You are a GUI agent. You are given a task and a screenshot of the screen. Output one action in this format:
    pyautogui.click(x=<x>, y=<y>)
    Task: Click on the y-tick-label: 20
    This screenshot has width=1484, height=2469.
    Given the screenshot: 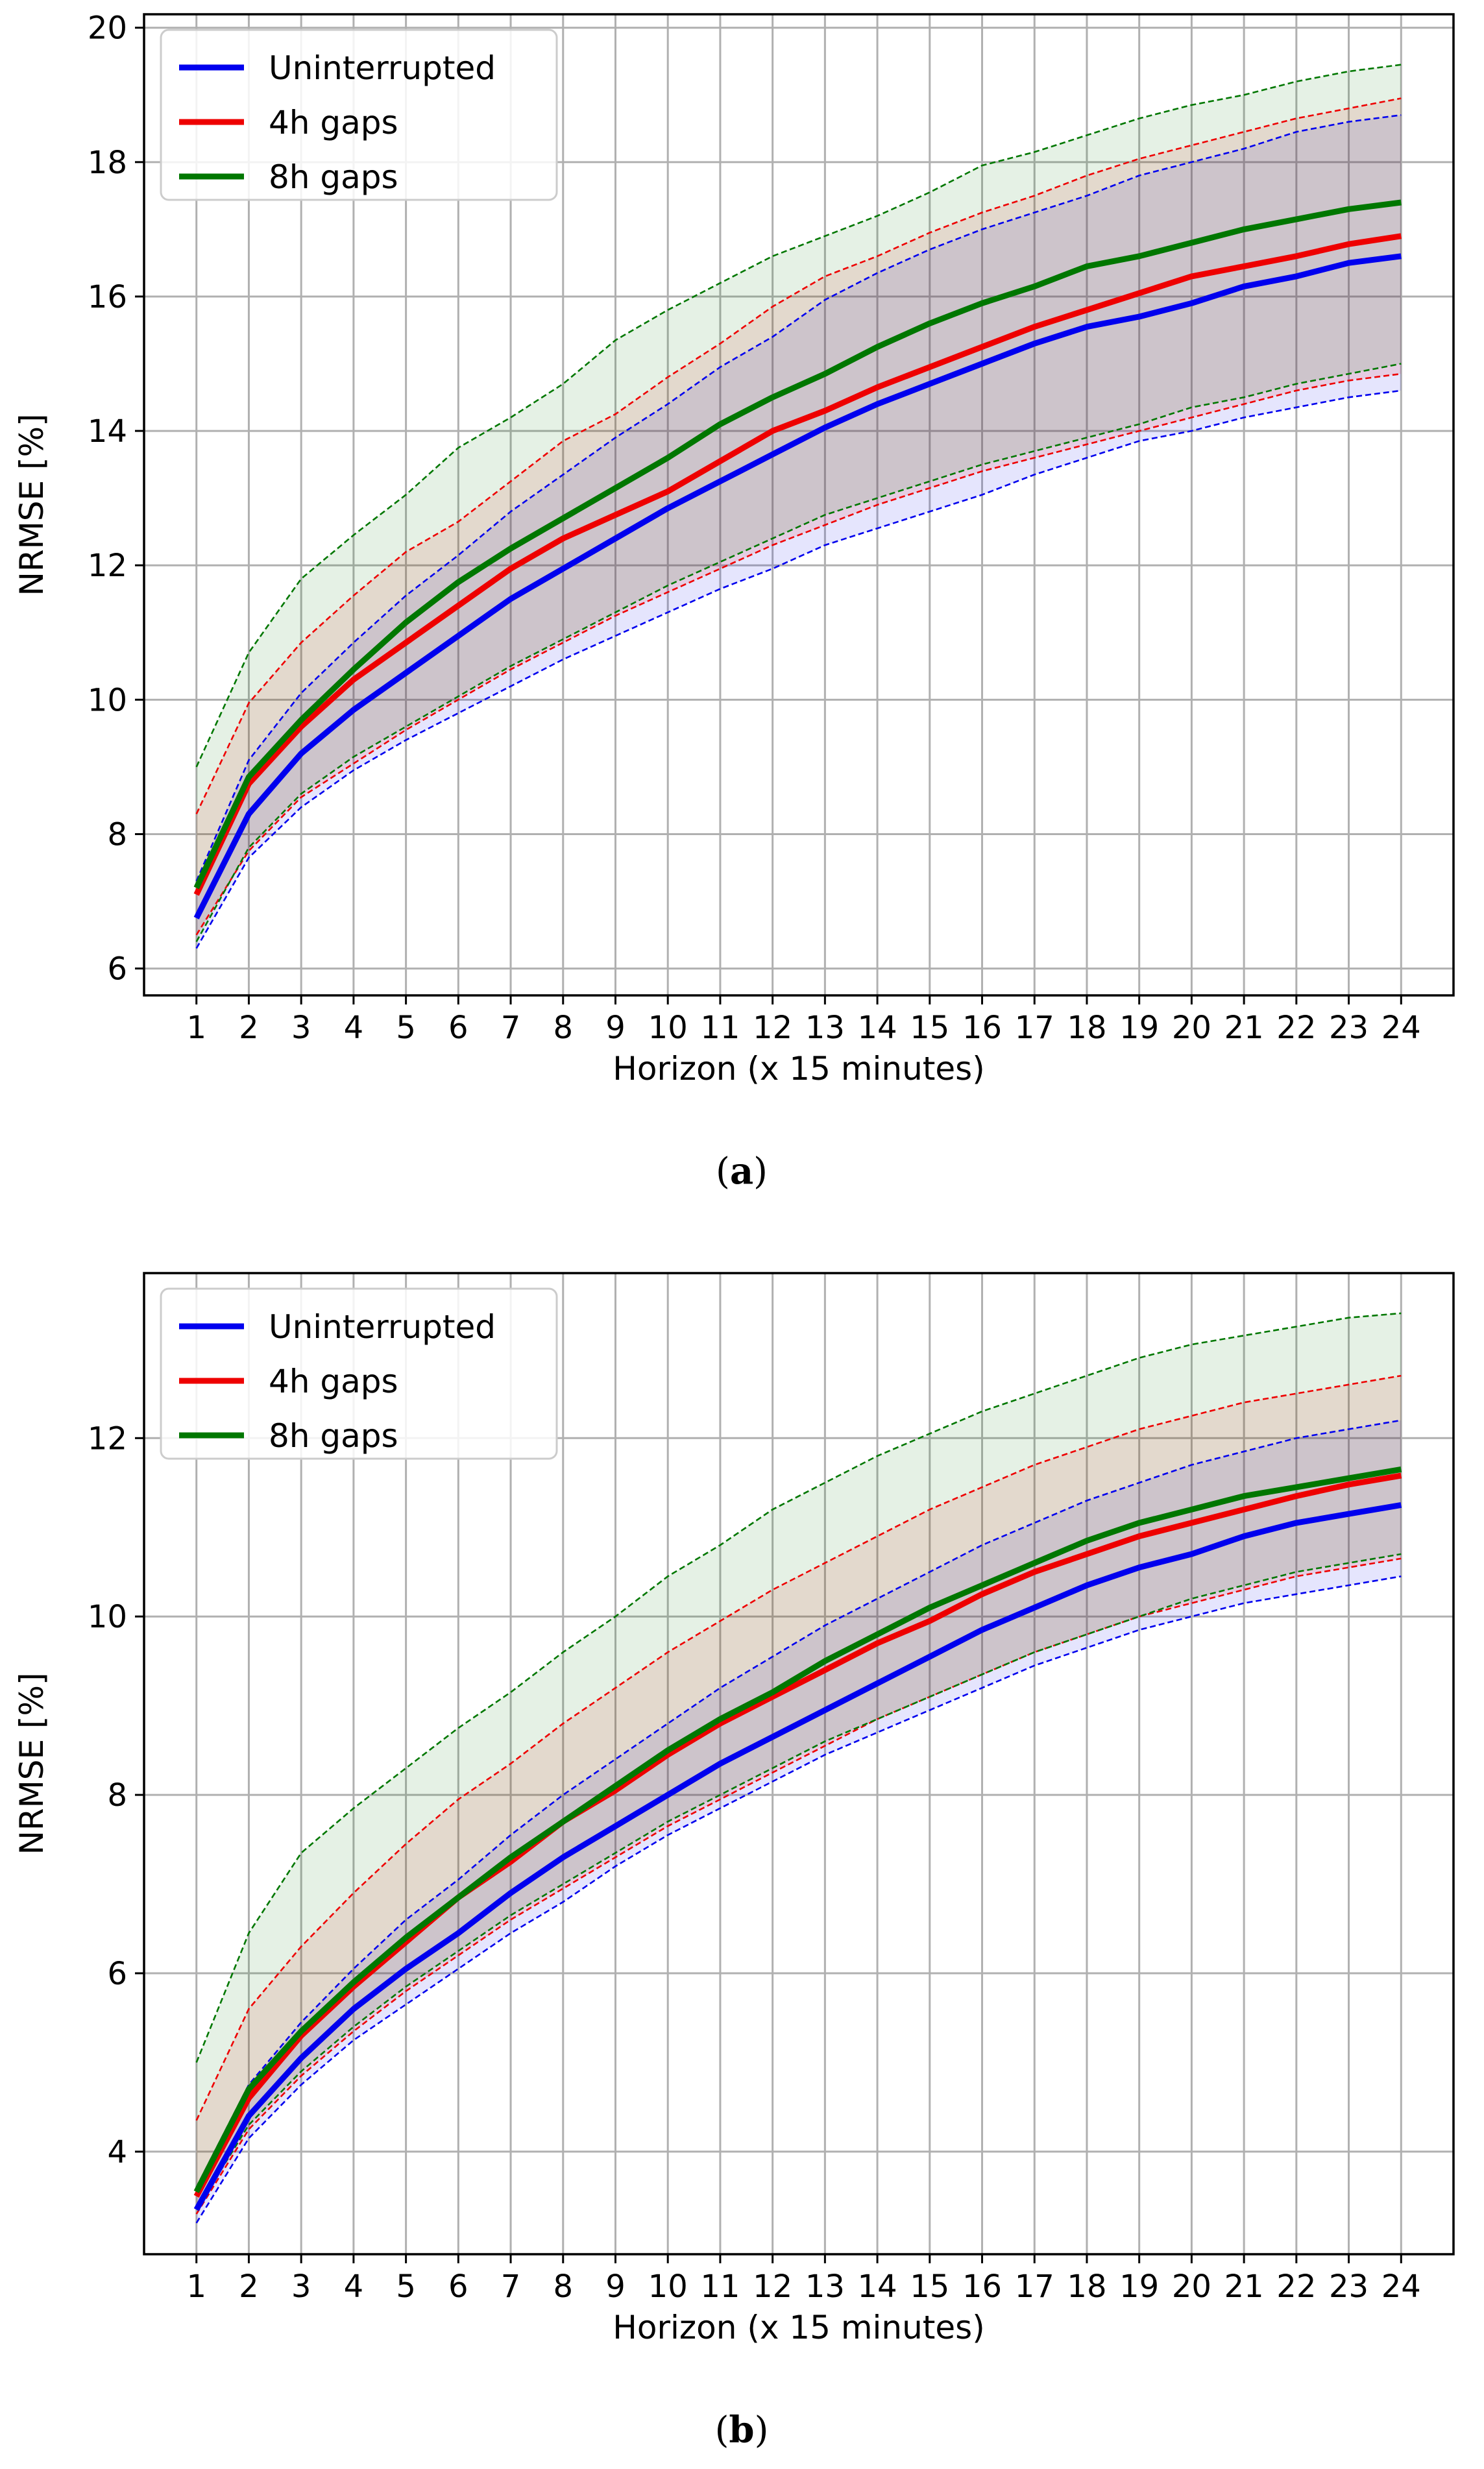 What is the action you would take?
    pyautogui.click(x=107, y=28)
    